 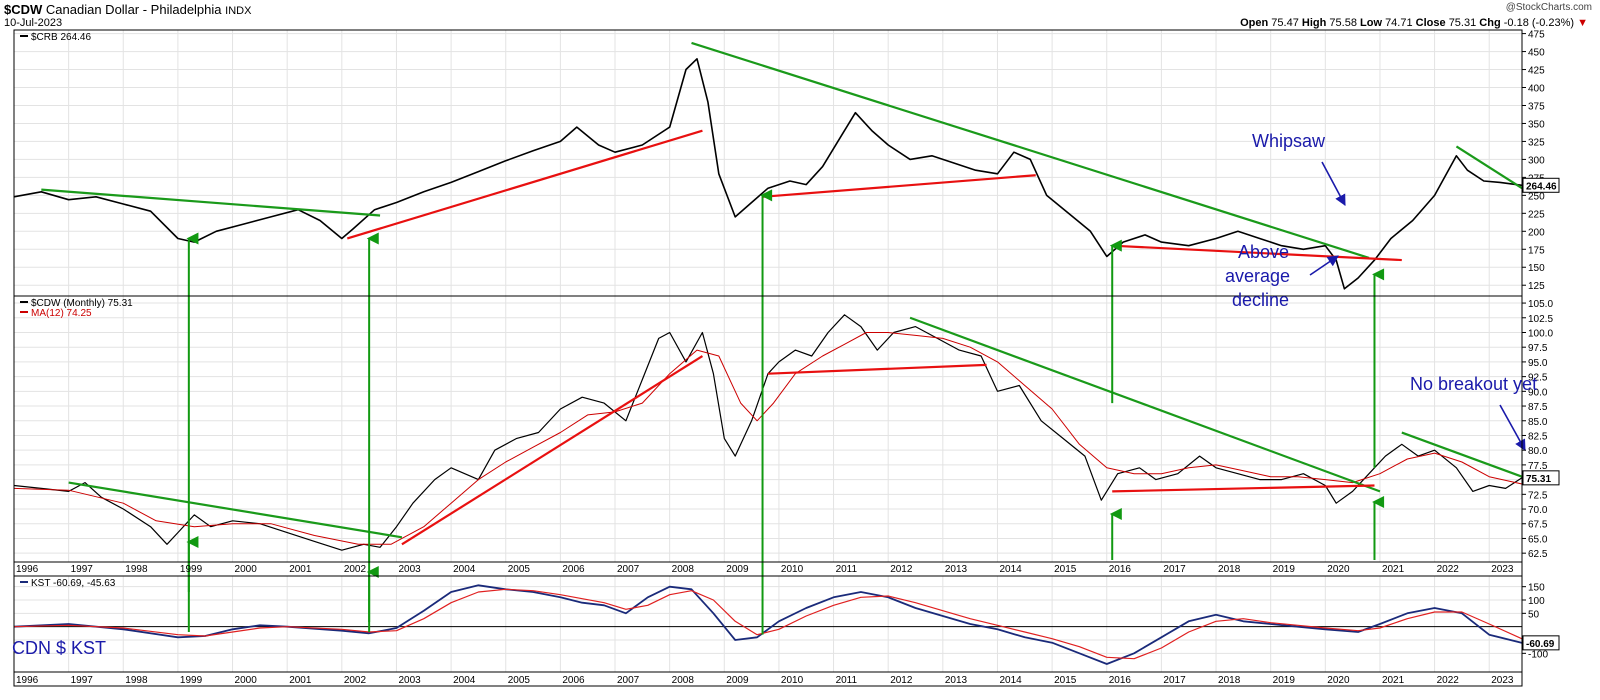 What do you see at coordinates (1065, 680) in the screenshot?
I see `x-tick-label: 2015` at bounding box center [1065, 680].